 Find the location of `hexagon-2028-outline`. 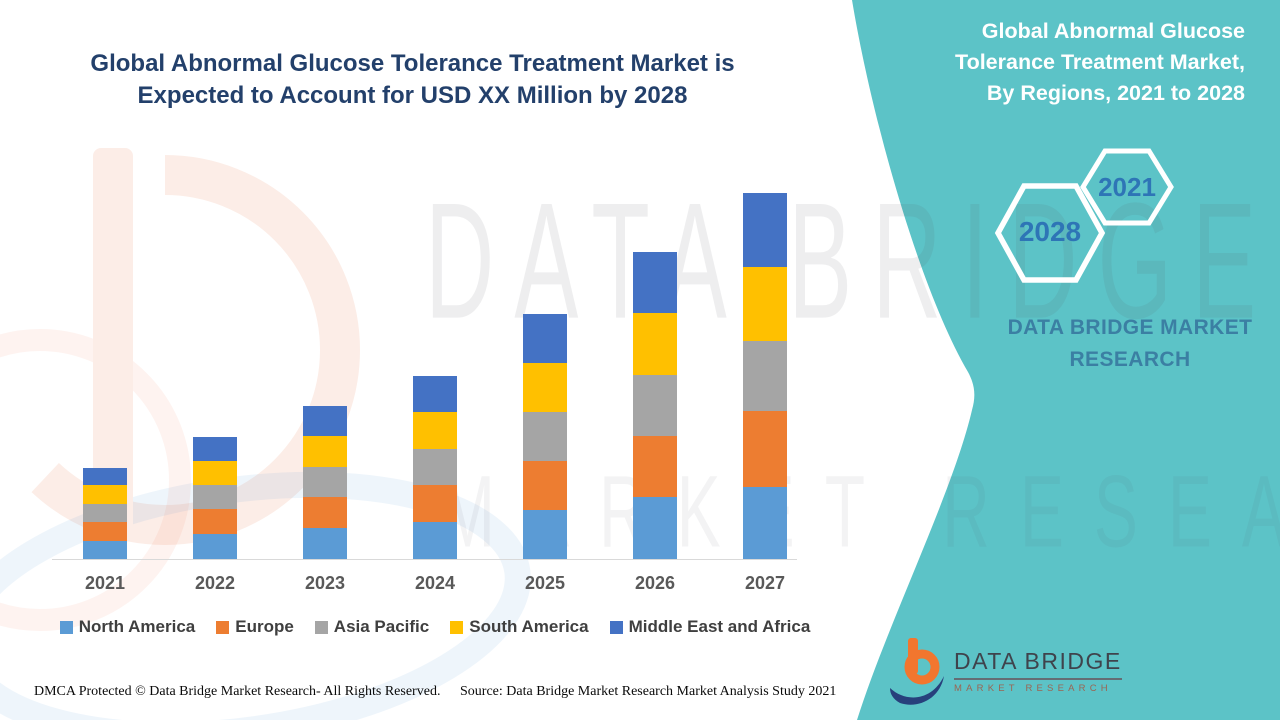

hexagon-2028-outline is located at coordinates (1050, 233).